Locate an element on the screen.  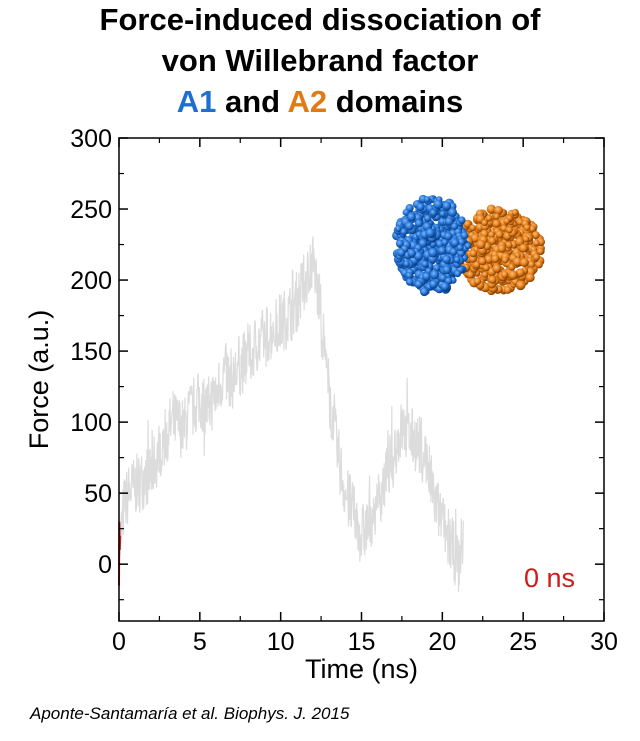
x-tick-label: 20 is located at coordinates (442, 642).